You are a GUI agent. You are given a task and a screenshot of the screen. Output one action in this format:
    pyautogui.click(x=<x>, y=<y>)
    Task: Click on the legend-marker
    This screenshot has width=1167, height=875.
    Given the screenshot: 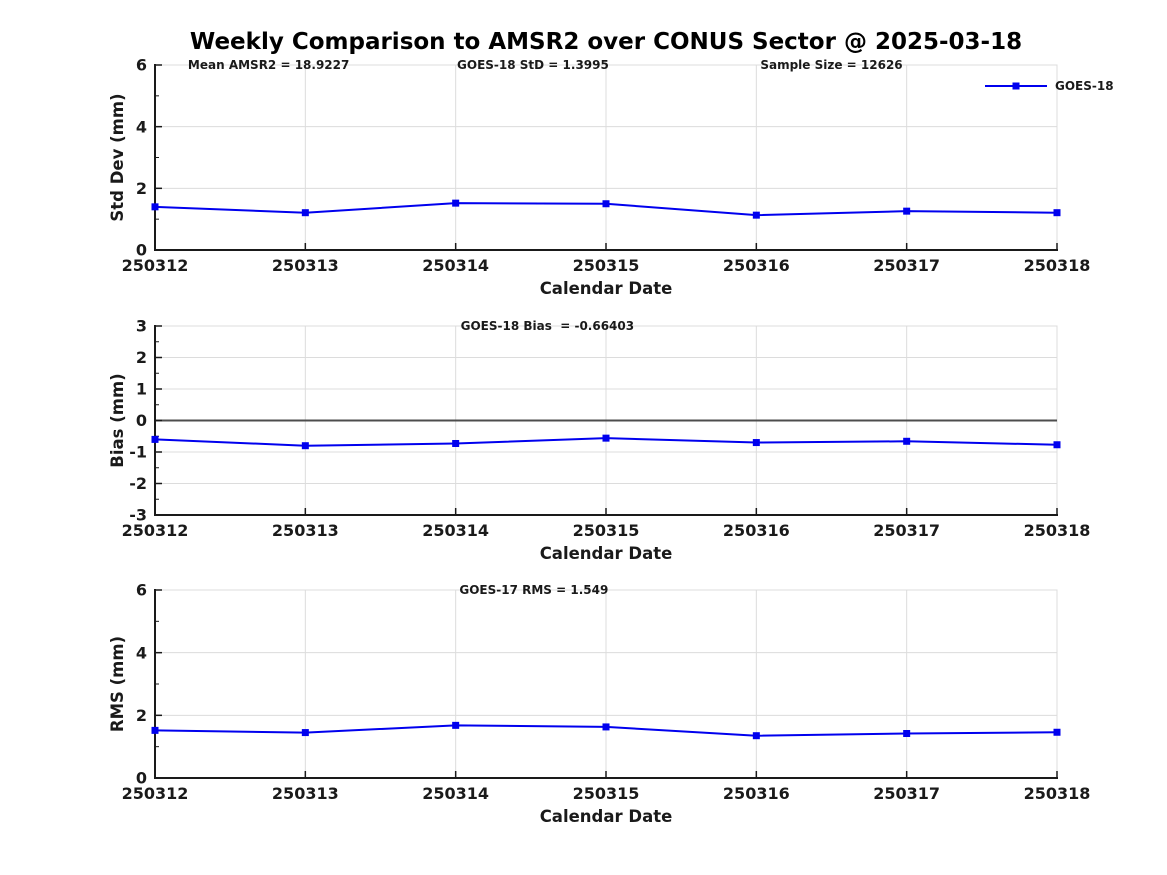 What is the action you would take?
    pyautogui.click(x=1016, y=86)
    